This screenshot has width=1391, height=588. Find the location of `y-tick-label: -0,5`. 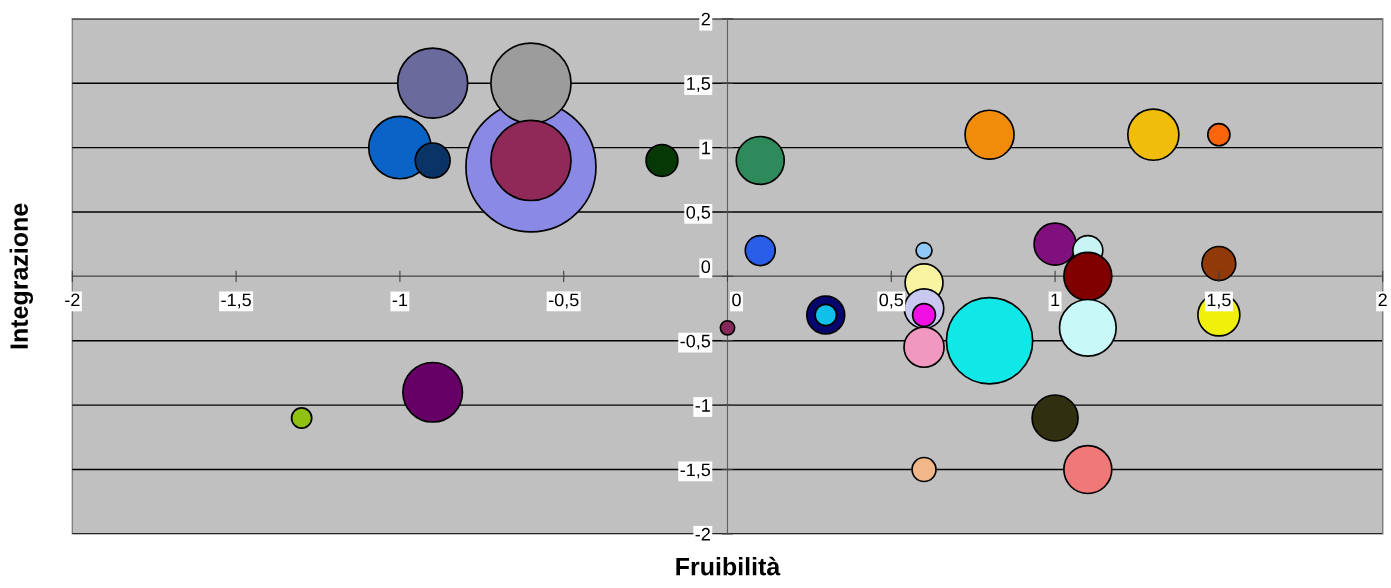

y-tick-label: -0,5 is located at coordinates (695, 342).